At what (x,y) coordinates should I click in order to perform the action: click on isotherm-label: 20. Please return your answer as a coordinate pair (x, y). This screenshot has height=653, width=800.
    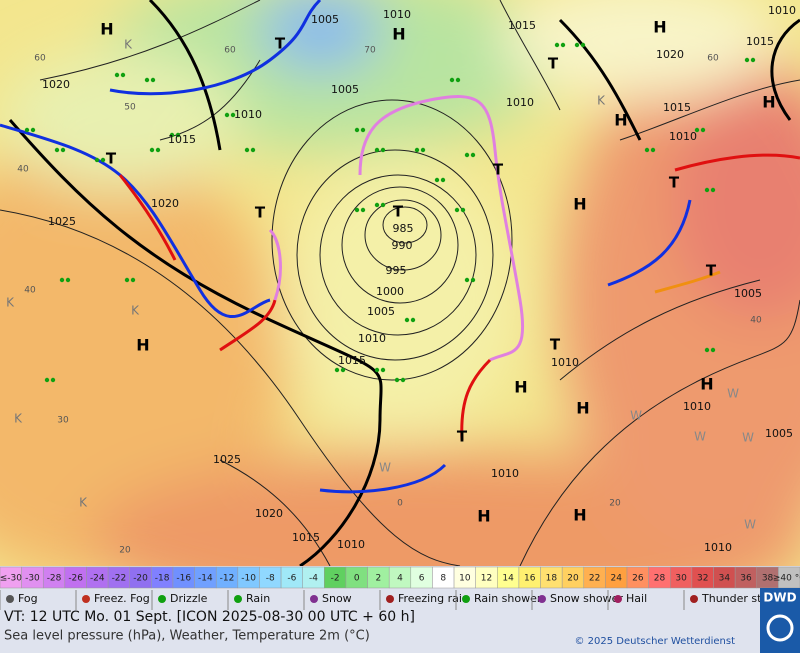
    Looking at the image, I should click on (125, 551).